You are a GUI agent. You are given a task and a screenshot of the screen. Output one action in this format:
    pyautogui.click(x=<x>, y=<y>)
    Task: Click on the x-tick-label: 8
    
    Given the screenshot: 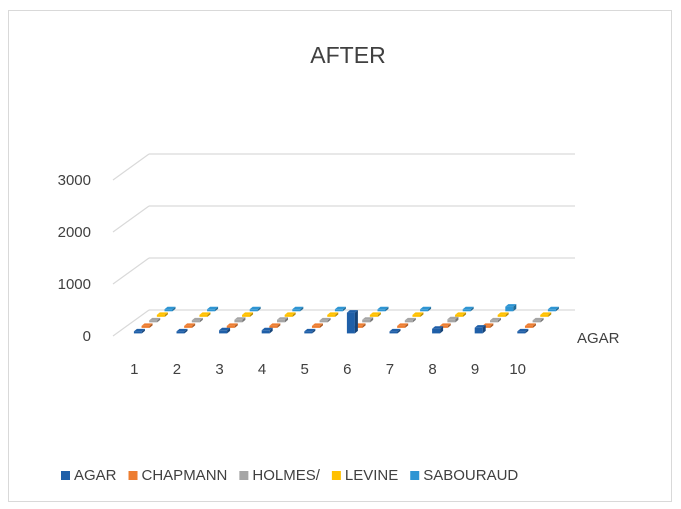 What is the action you would take?
    pyautogui.click(x=432, y=369)
    